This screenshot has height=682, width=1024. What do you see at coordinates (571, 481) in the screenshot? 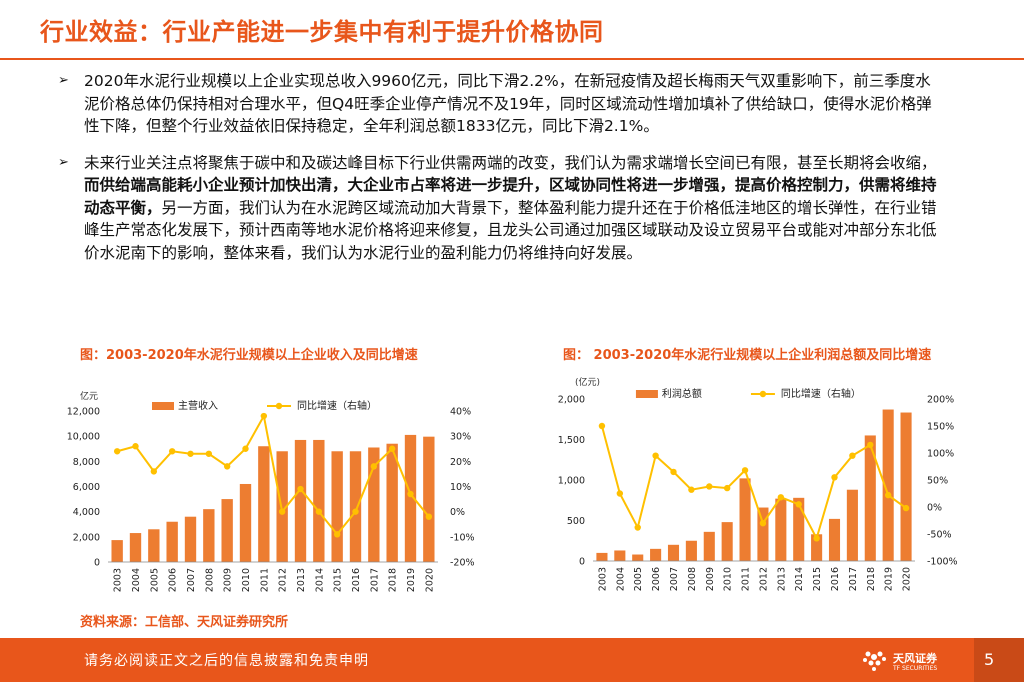
I see `y-tick-label: 1,000` at bounding box center [571, 481].